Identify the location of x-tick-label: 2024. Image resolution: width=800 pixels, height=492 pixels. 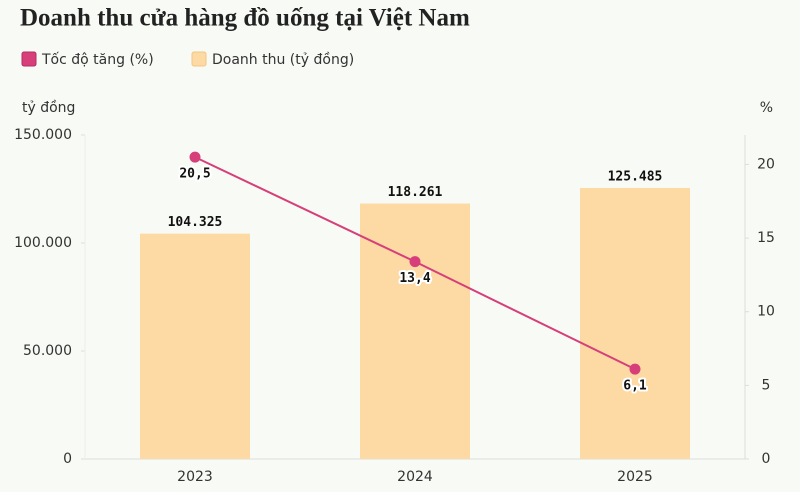
(415, 477).